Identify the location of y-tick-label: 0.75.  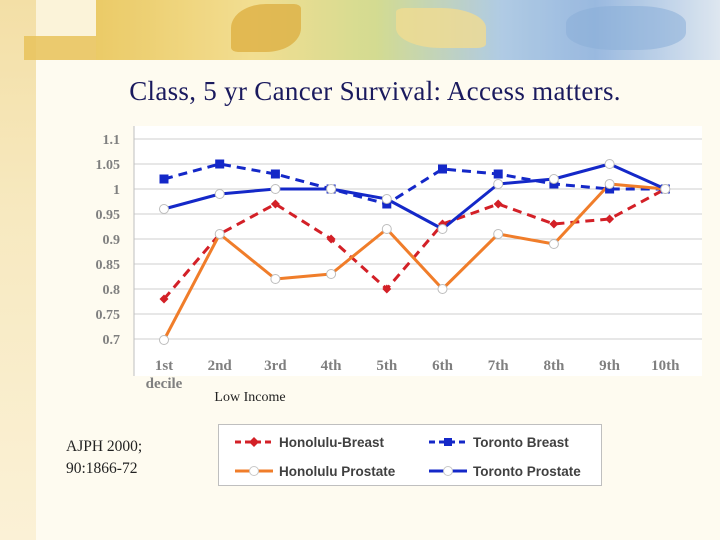
(108, 315).